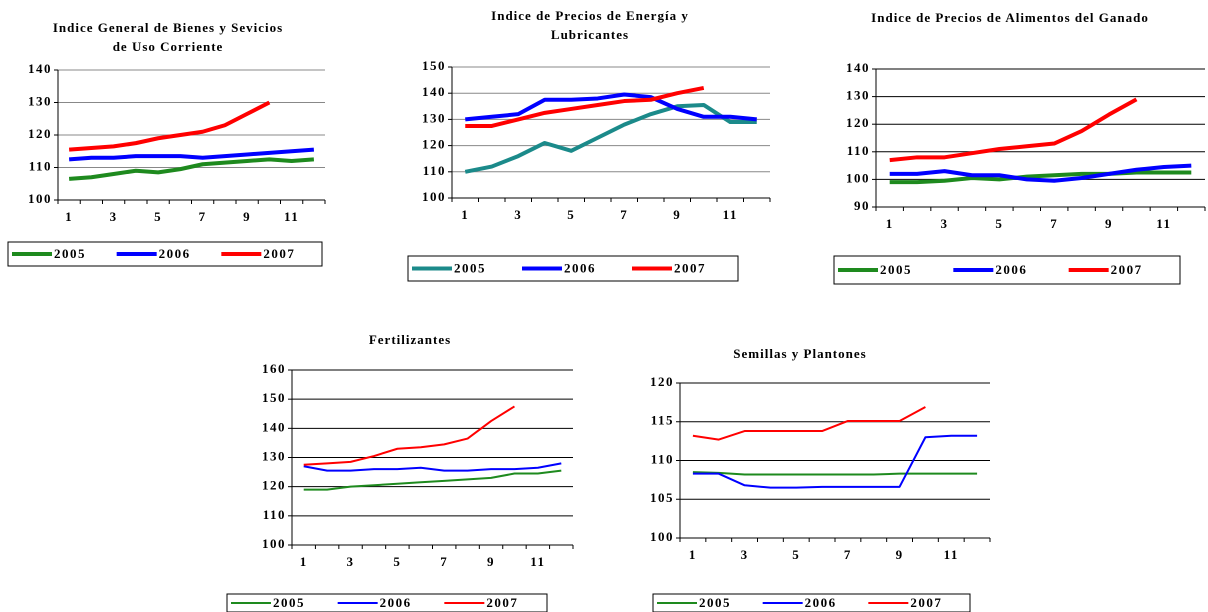  What do you see at coordinates (862, 205) in the screenshot?
I see `y-tick-label: 90` at bounding box center [862, 205].